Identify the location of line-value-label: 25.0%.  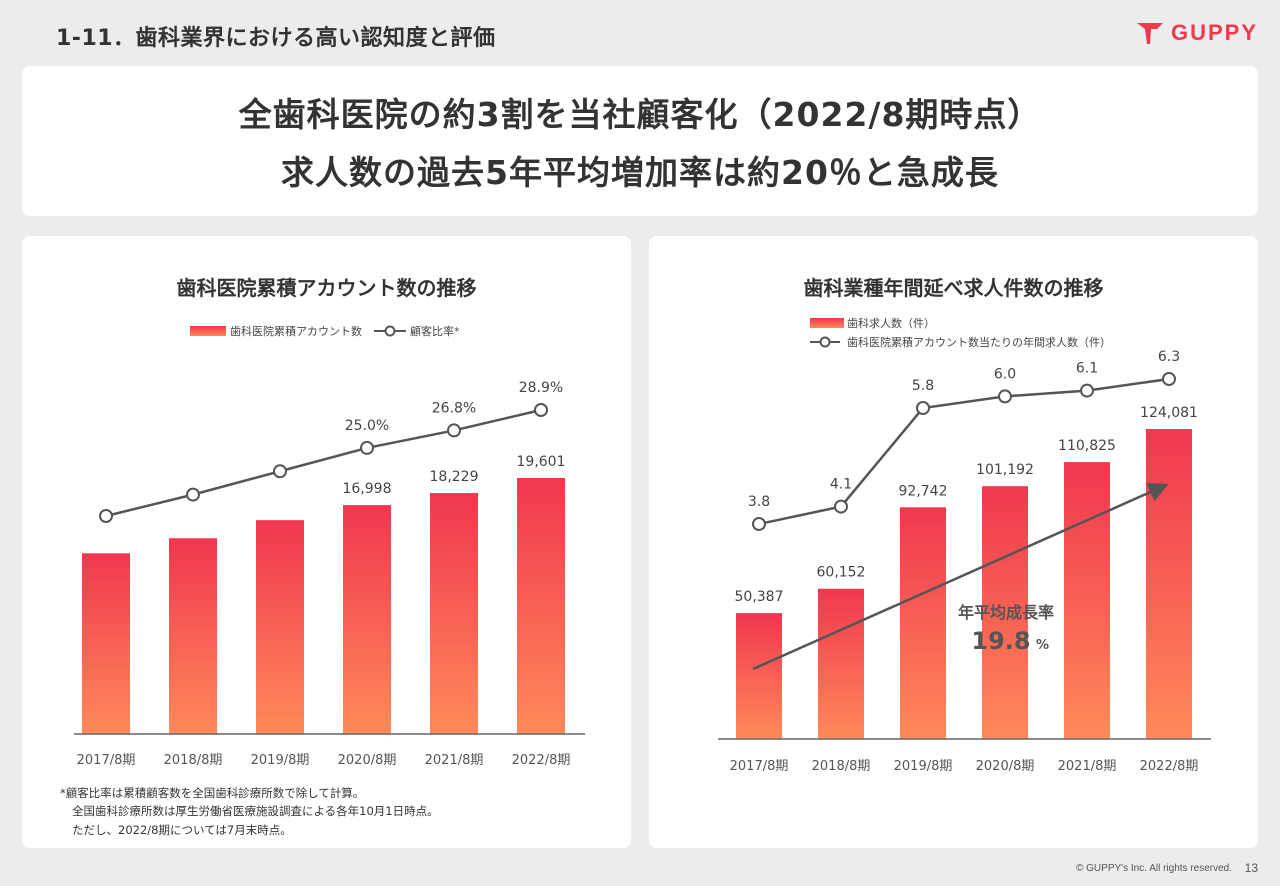
(367, 426).